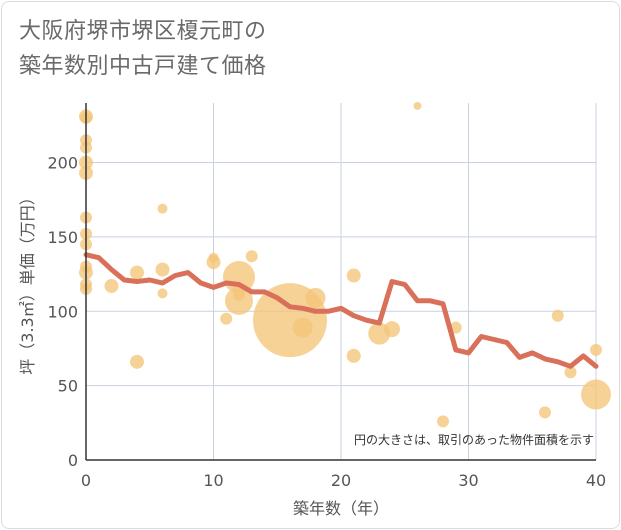 This screenshot has width=621, height=530. What do you see at coordinates (68, 386) in the screenshot?
I see `y-tick-label: 50` at bounding box center [68, 386].